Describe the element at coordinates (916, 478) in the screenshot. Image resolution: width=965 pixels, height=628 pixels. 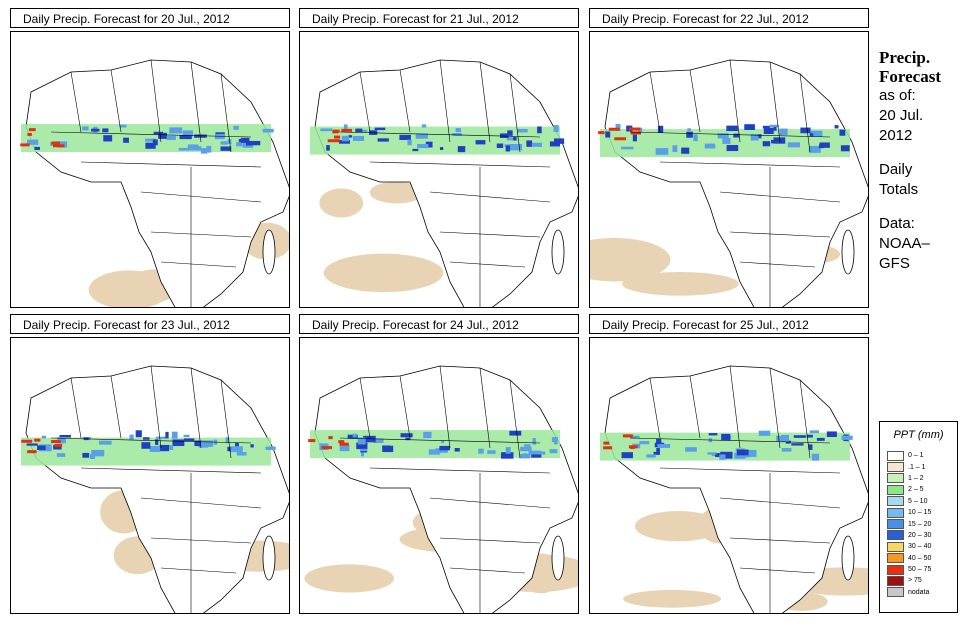
I see `legend-label: 1 – 2` at that location.